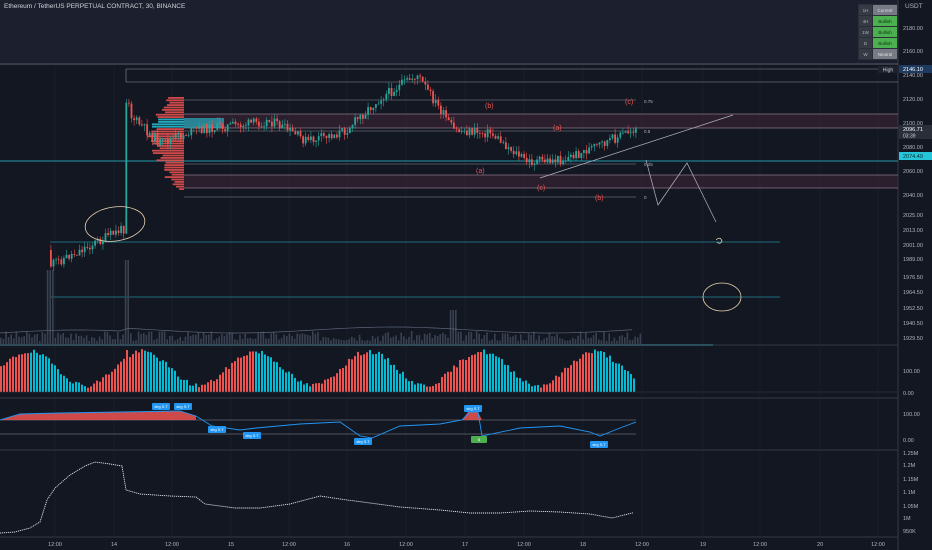 This screenshot has height=550, width=932. What do you see at coordinates (888, 70) in the screenshot?
I see `high-tag: High` at bounding box center [888, 70].